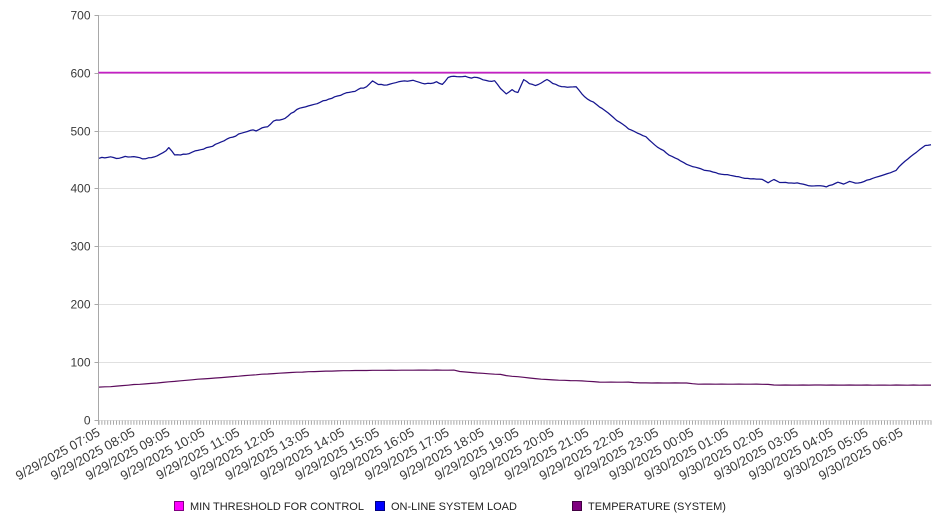  I want to click on svg-text: MIN THRESHOLD FOR CONTROL, so click(277, 507).